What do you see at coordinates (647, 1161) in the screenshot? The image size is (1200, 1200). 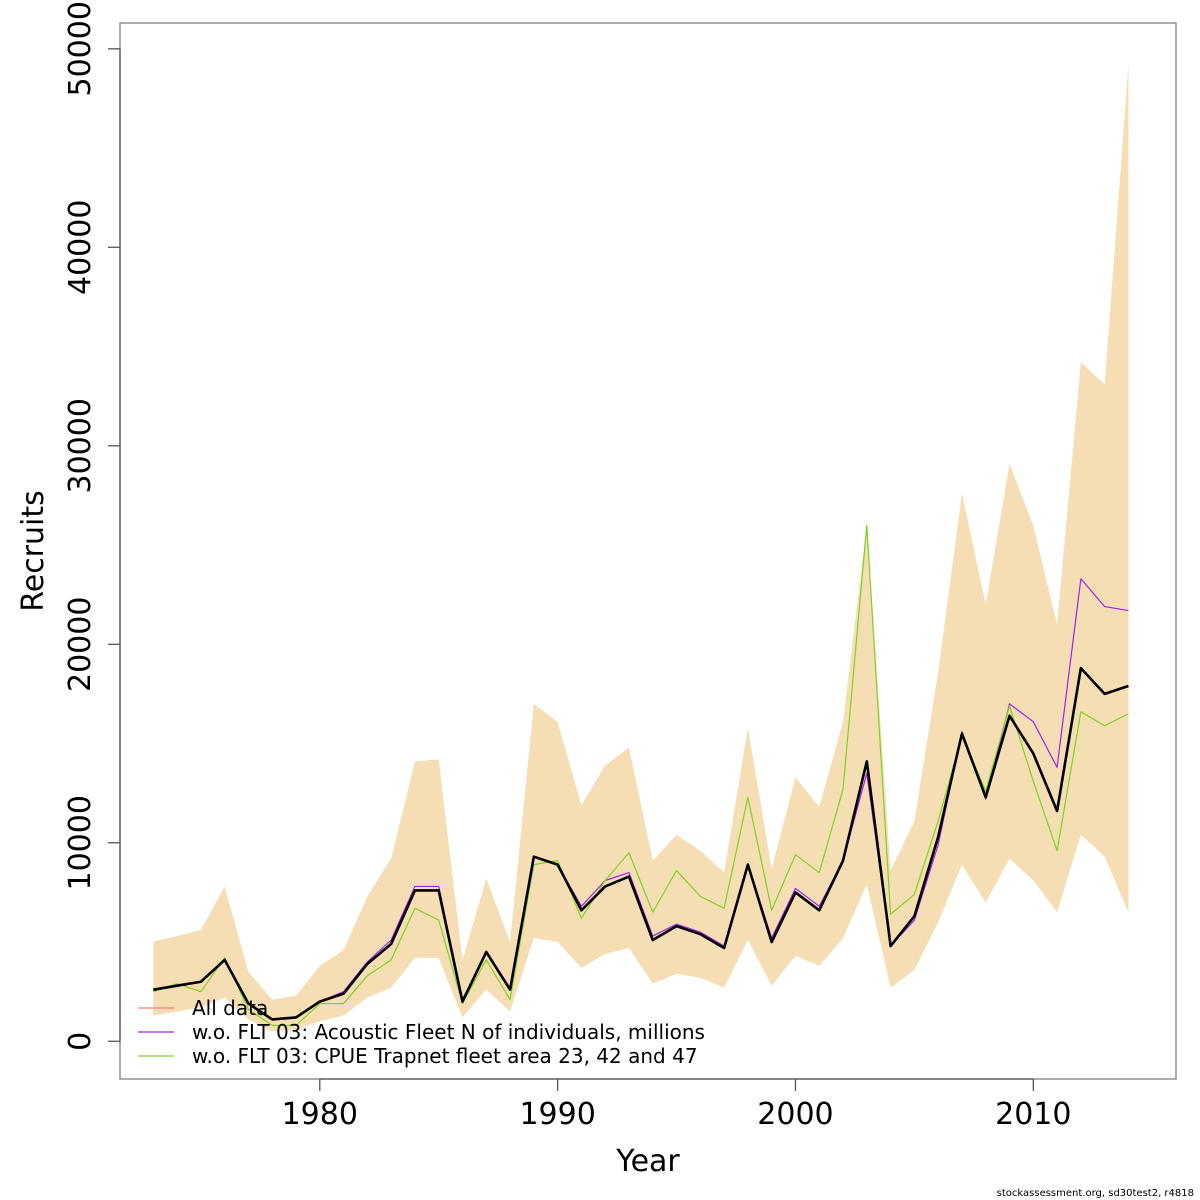 I see `x-axis-title: Year` at bounding box center [647, 1161].